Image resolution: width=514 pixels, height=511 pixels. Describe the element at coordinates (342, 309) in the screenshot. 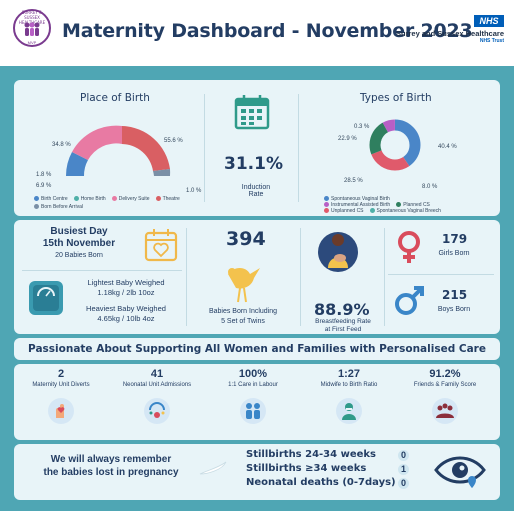

I see `breastfeeding-value: 88.9%` at that location.